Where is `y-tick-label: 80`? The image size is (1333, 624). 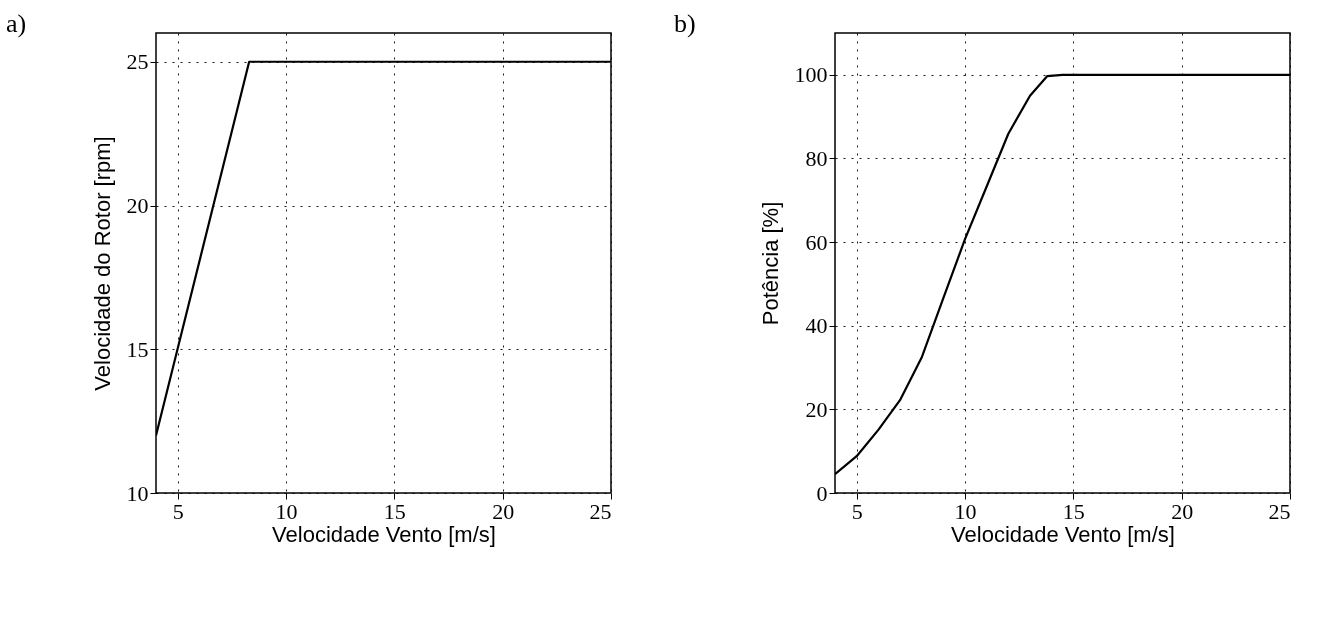
y-tick-label: 80 is located at coordinates (816, 158).